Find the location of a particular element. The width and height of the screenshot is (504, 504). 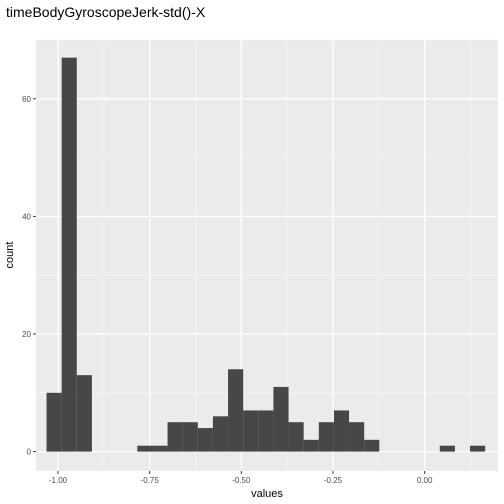

x-tick-label: -0.75 is located at coordinates (150, 480).